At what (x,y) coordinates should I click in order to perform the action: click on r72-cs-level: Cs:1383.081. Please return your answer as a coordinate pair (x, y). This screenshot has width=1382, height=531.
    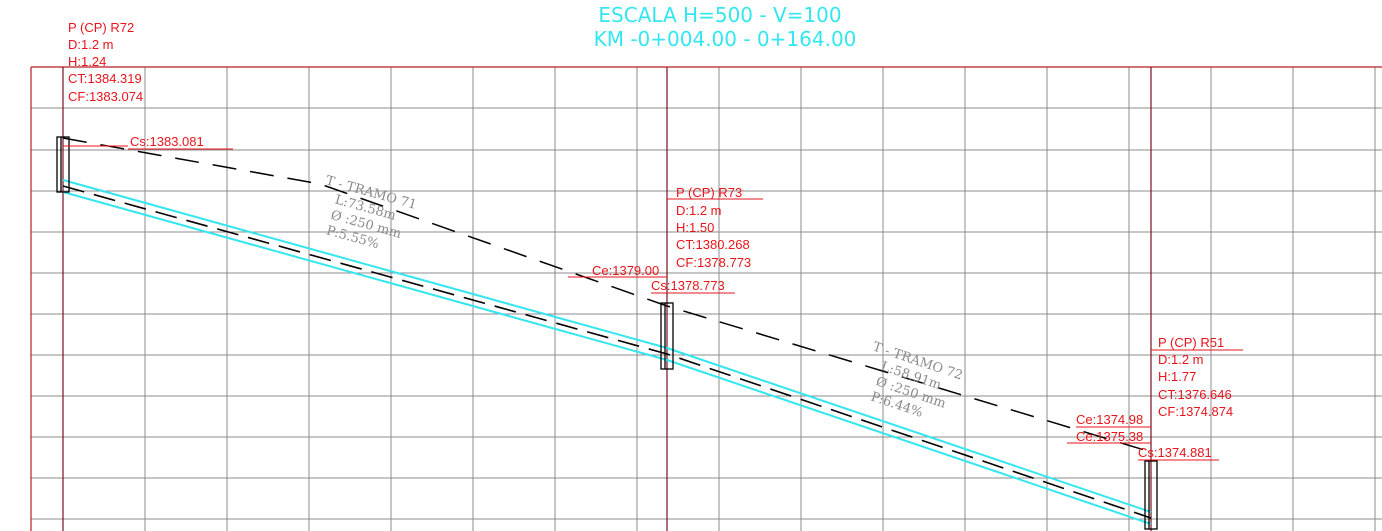
    Looking at the image, I should click on (167, 141).